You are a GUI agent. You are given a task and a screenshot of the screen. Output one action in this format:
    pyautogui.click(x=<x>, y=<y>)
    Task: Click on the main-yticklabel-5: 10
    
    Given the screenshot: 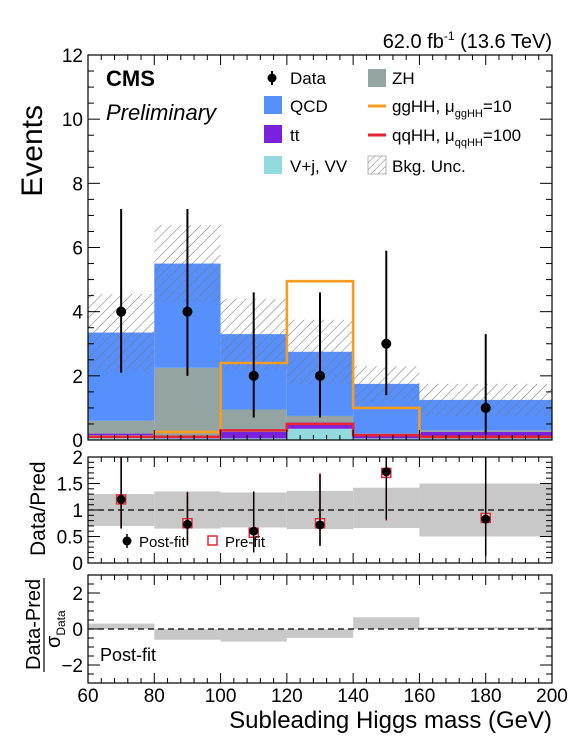 What is the action you would take?
    pyautogui.click(x=72, y=120)
    